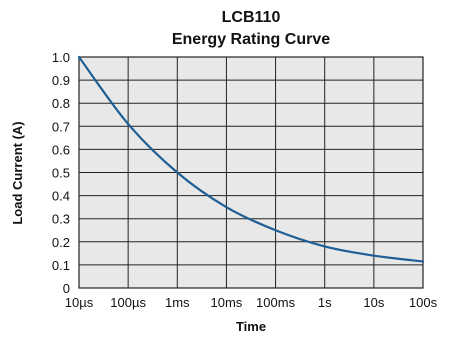 The height and width of the screenshot is (341, 458). Describe the element at coordinates (61, 103) in the screenshot. I see `y-tick-label: 0.8` at that location.